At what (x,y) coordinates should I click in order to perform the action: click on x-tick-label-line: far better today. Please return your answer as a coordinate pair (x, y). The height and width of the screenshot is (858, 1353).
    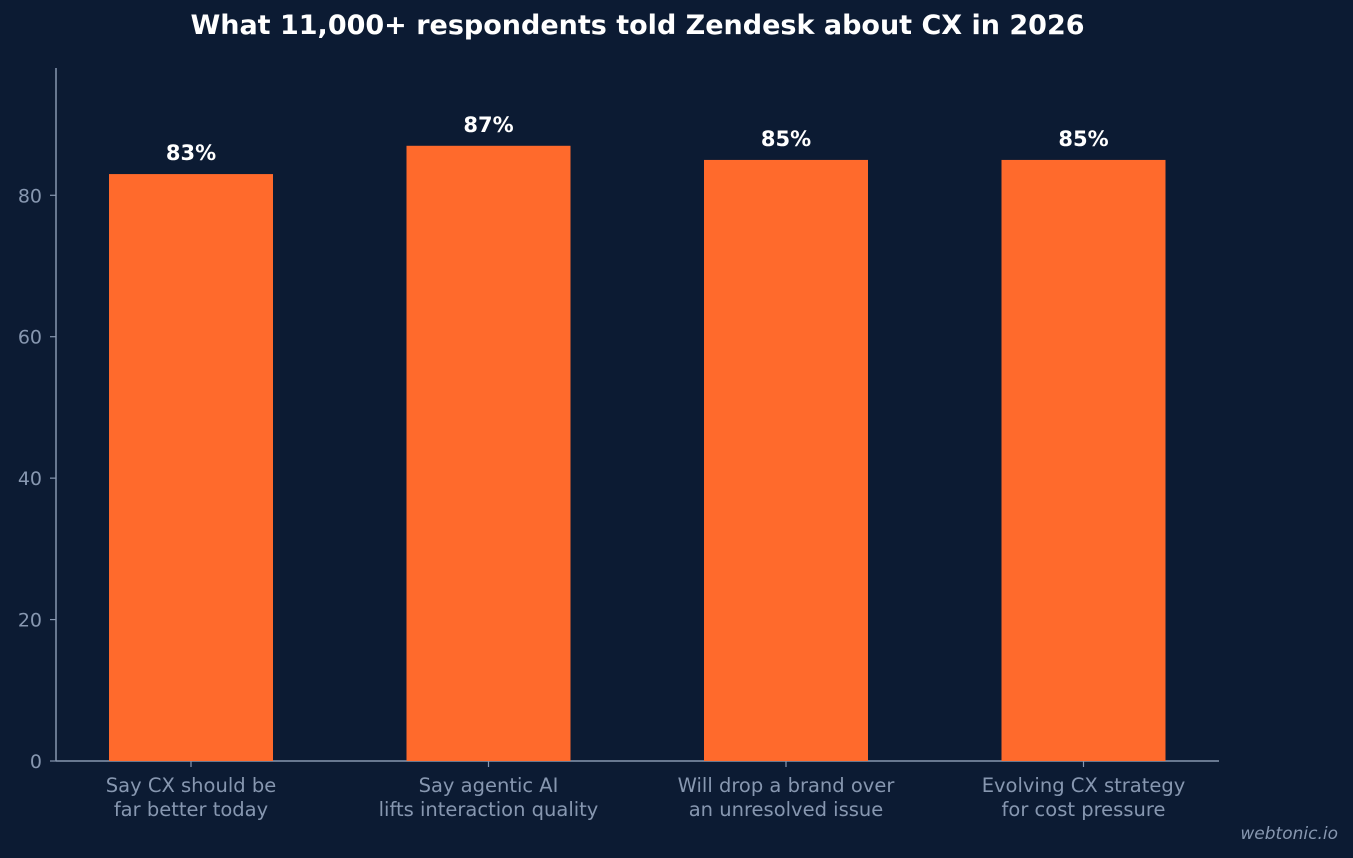
    Looking at the image, I should click on (191, 809).